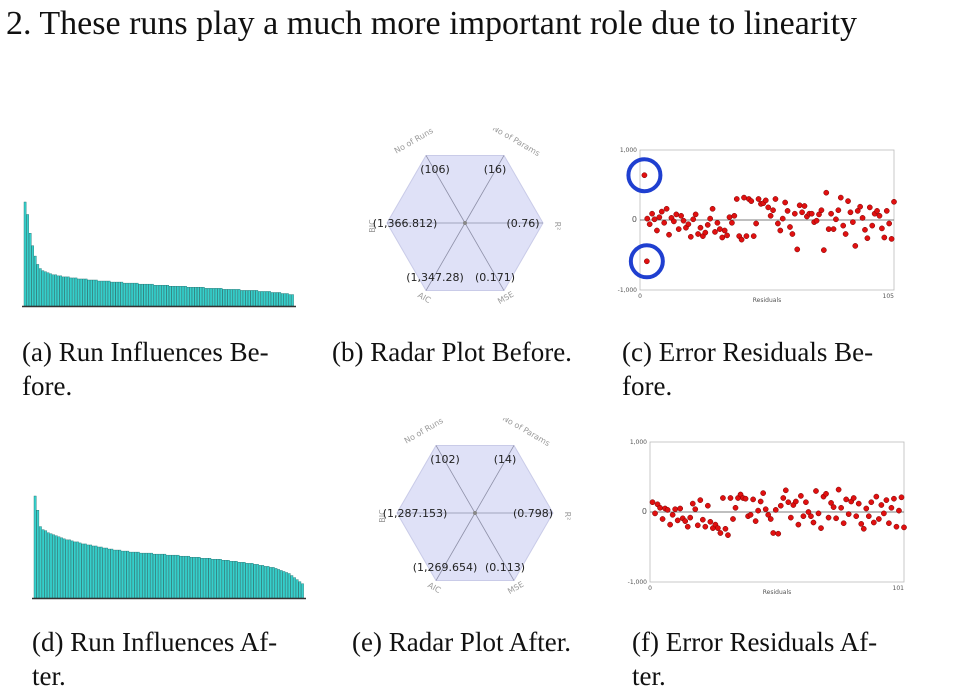 The image size is (978, 696). I want to click on radar-value-label: (0.76), so click(522, 223).